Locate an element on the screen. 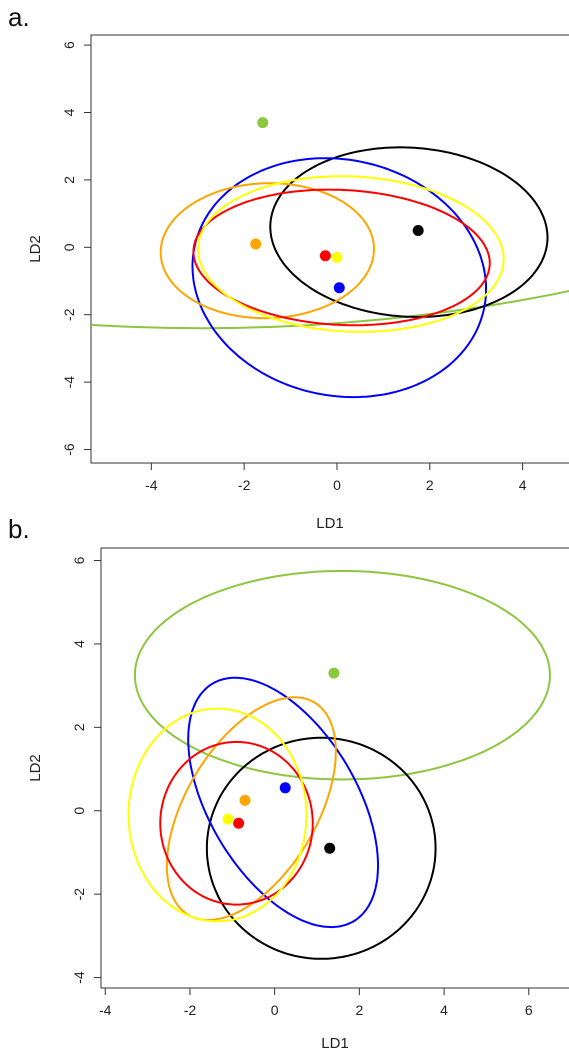  panel-label: b. is located at coordinates (19, 529).